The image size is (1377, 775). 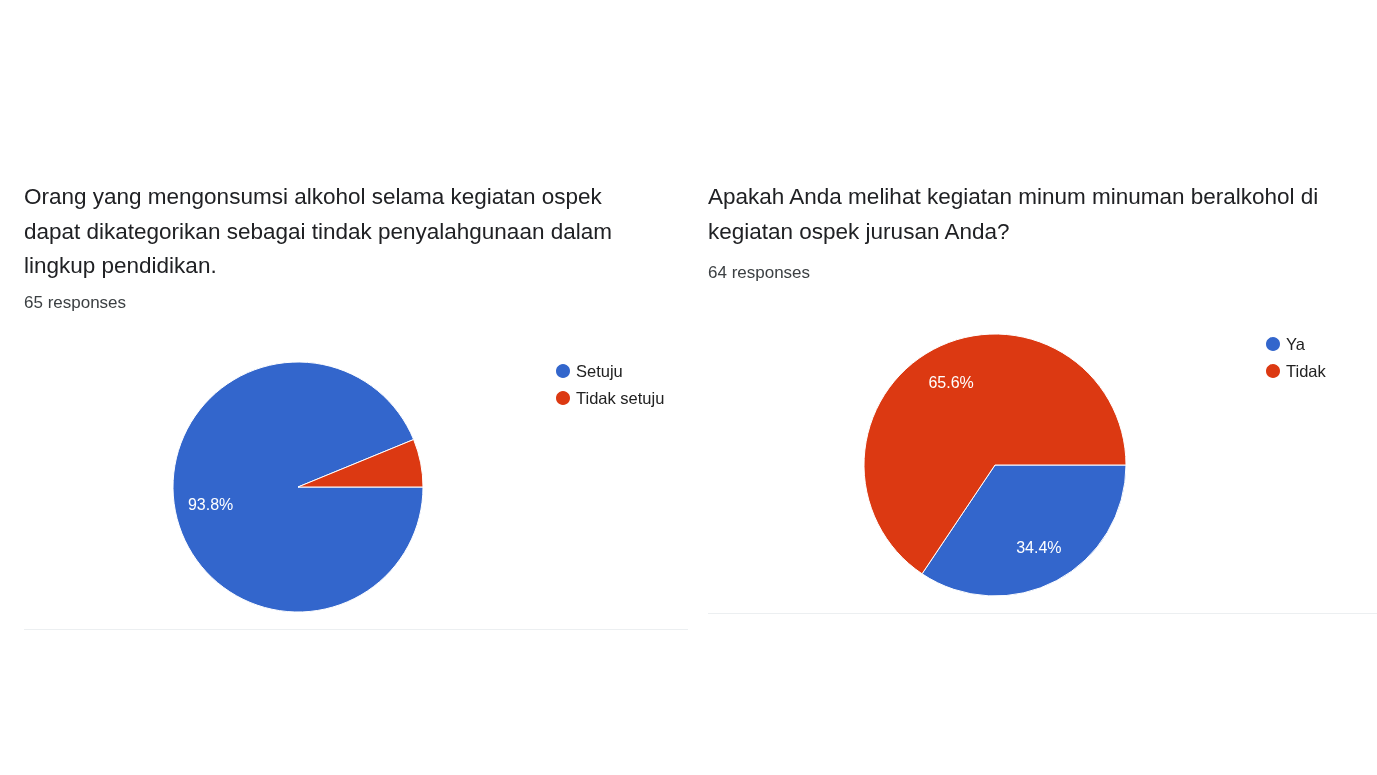 What do you see at coordinates (1306, 371) in the screenshot?
I see `legend-label: Tidak` at bounding box center [1306, 371].